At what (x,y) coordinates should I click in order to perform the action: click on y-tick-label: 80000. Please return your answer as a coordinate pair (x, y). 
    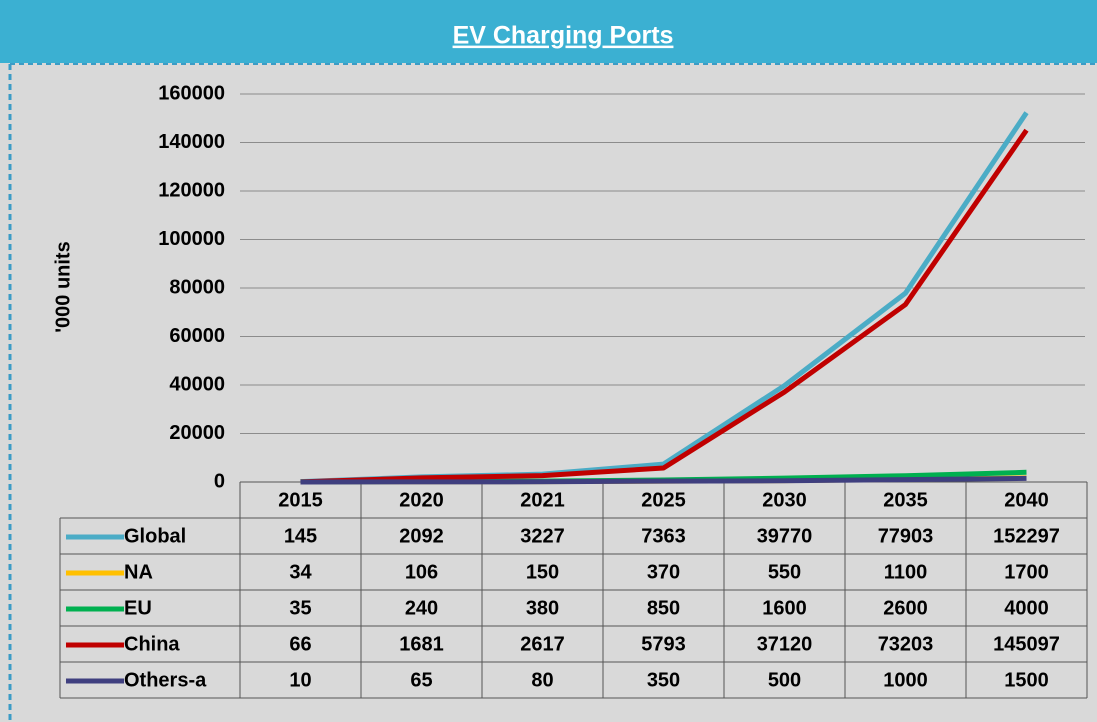
    Looking at the image, I should click on (197, 287).